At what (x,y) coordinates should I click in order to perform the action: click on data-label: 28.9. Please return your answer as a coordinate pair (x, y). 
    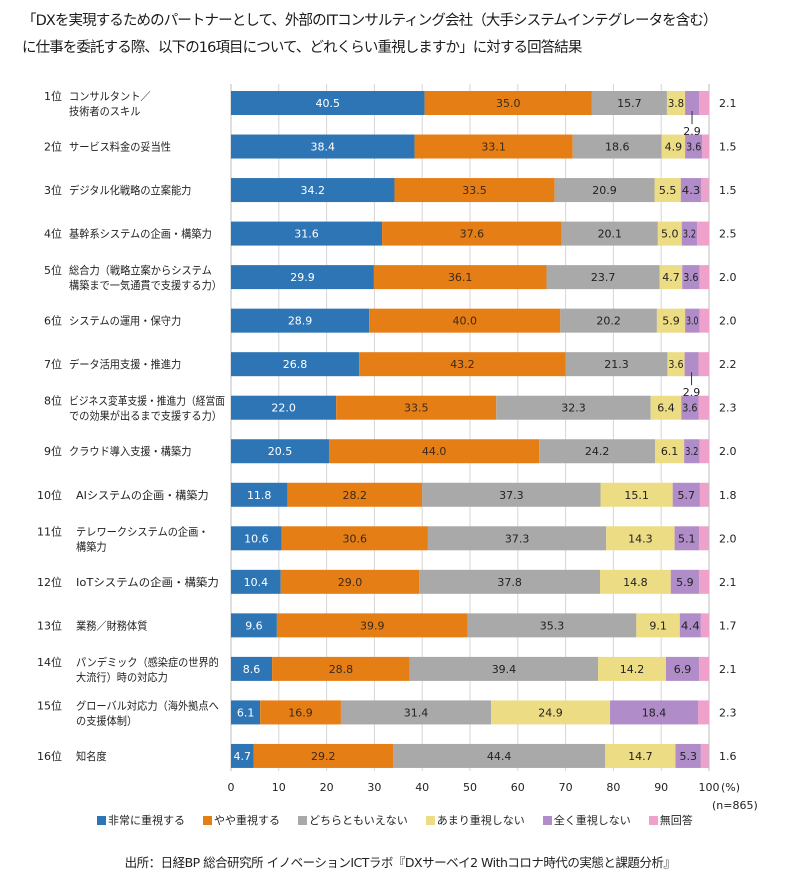
    Looking at the image, I should click on (300, 321).